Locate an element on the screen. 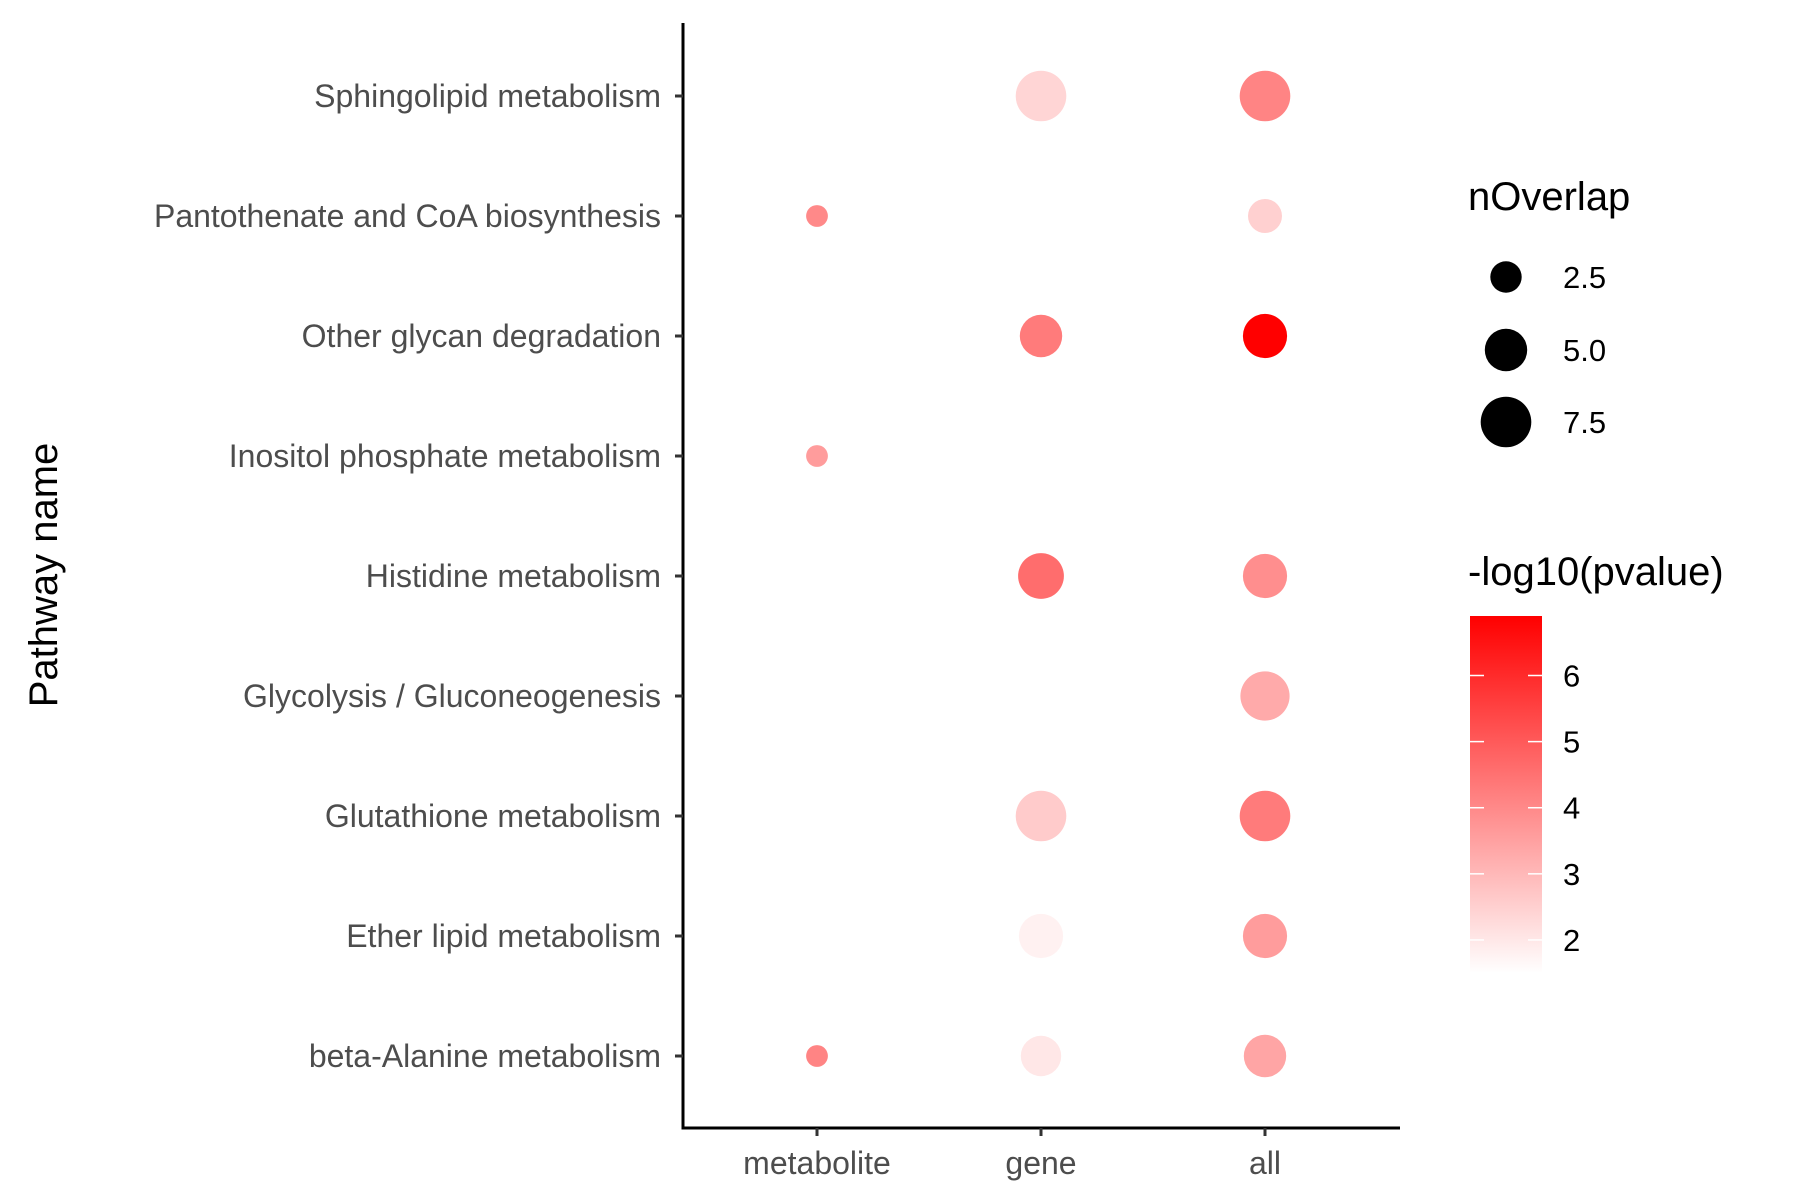  data-point-beta-alanine-metabolism-metabolite is located at coordinates (817, 1056).